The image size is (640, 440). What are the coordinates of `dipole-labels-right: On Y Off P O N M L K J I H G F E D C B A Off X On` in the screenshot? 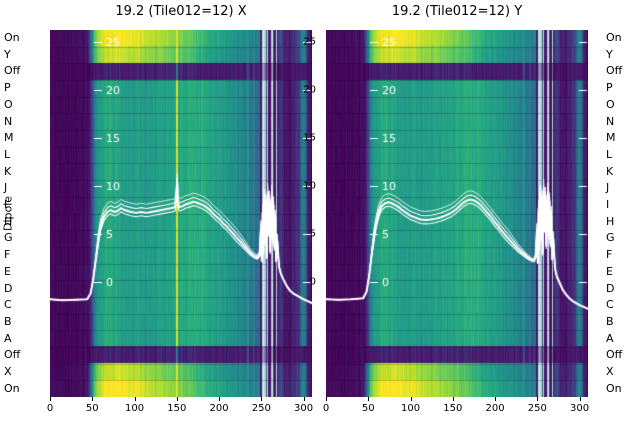 It's located at (621, 213).